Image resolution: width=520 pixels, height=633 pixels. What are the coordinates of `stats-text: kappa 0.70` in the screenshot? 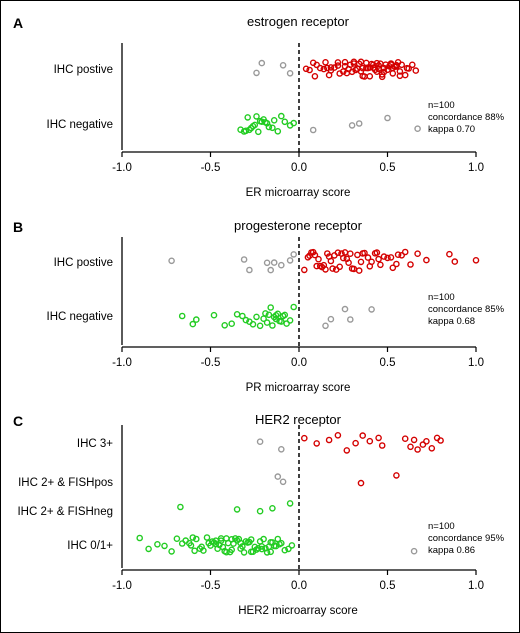 It's located at (451, 129).